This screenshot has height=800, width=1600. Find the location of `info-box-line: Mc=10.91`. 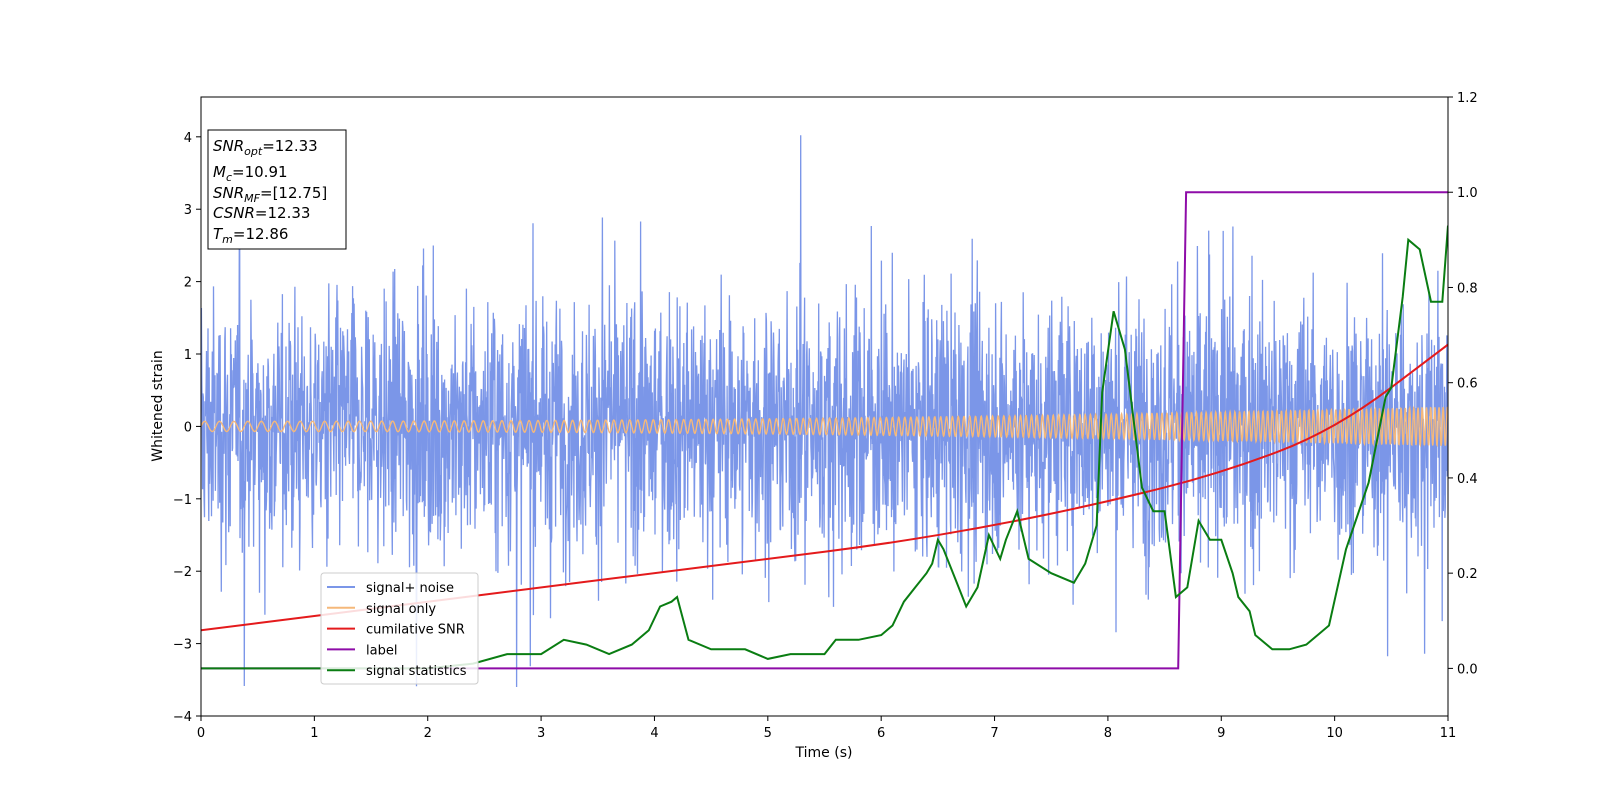

info-box-line: Mc=10.91 is located at coordinates (250, 173).